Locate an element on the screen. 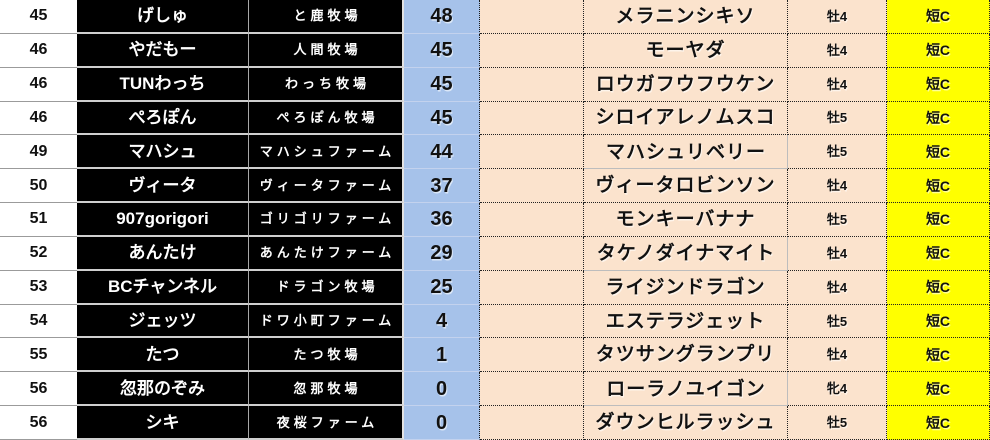  player-name-cell: たつ is located at coordinates (163, 355).